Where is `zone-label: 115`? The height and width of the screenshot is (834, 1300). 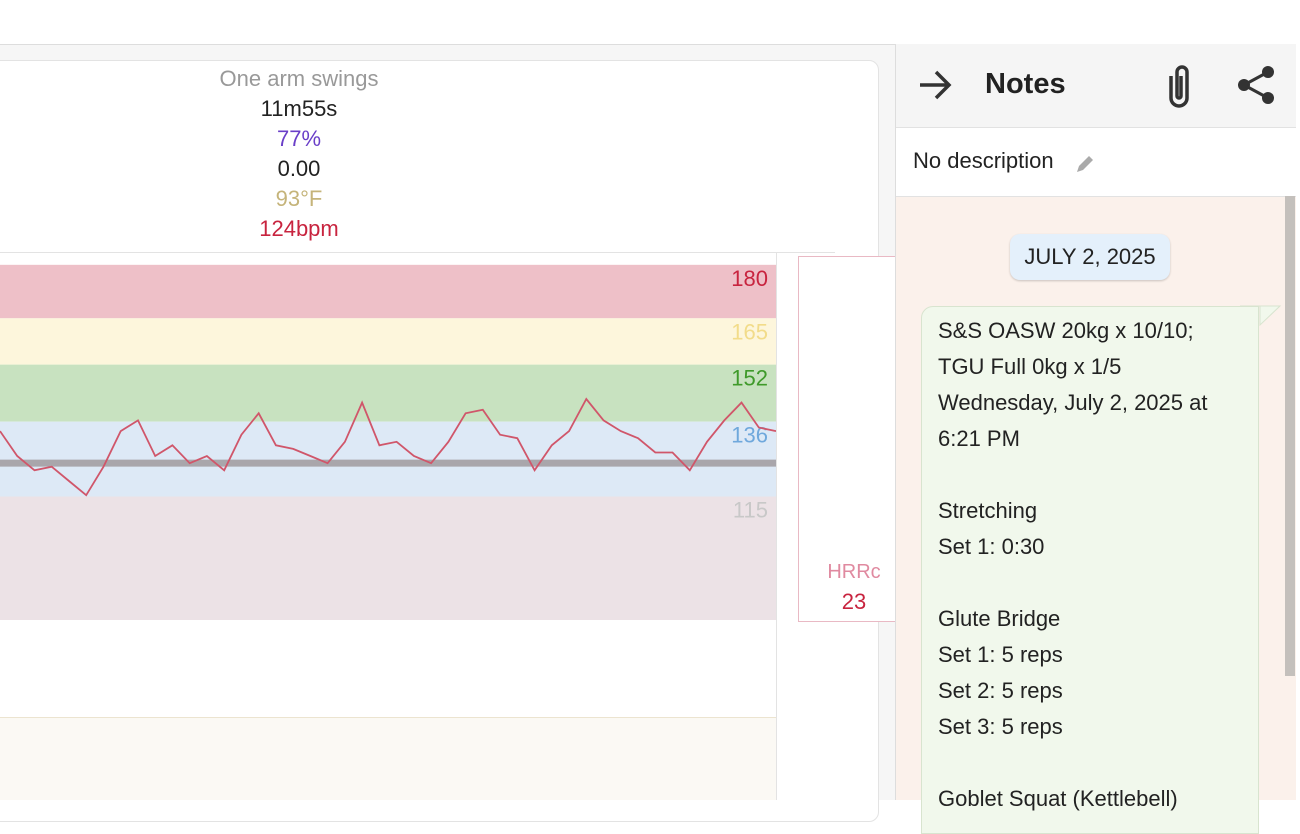 zone-label: 115 is located at coordinates (750, 510).